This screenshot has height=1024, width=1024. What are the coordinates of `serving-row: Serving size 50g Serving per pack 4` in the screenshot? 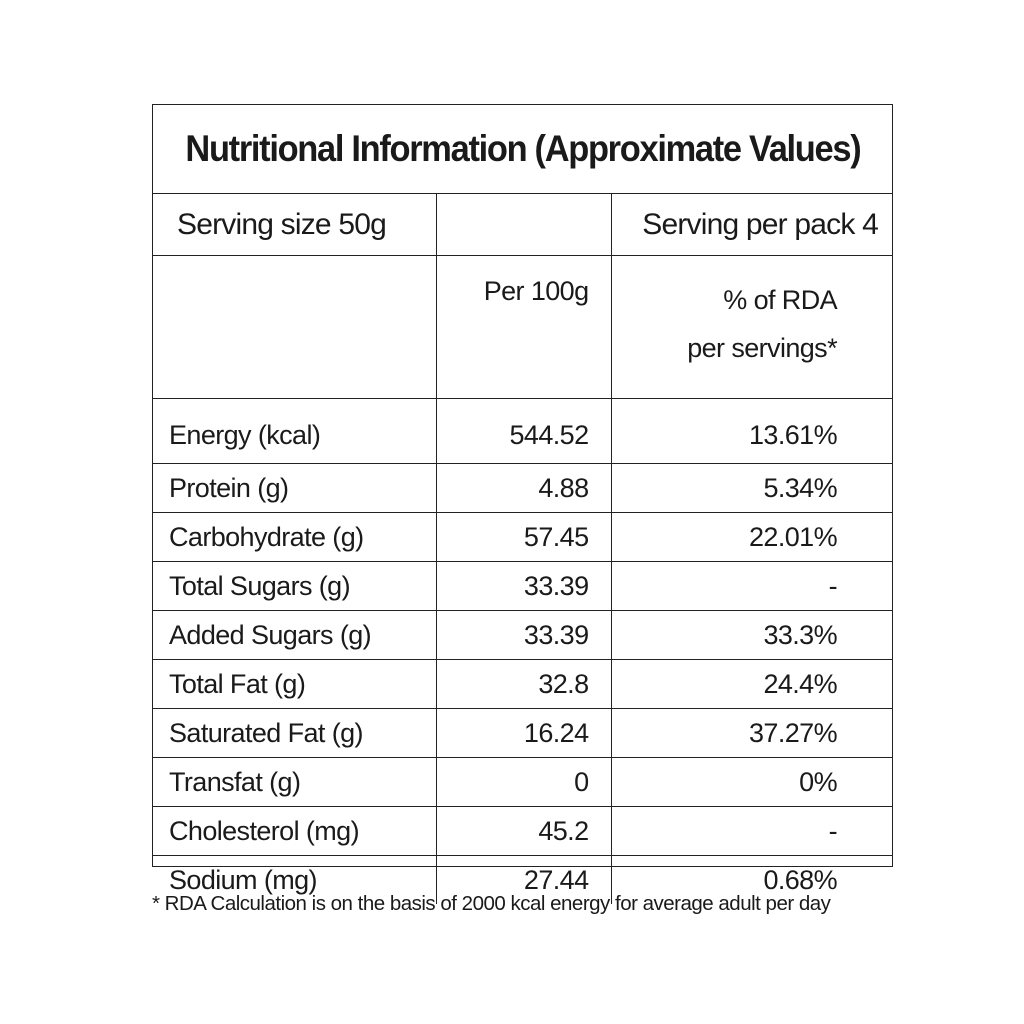 It's located at (522, 225).